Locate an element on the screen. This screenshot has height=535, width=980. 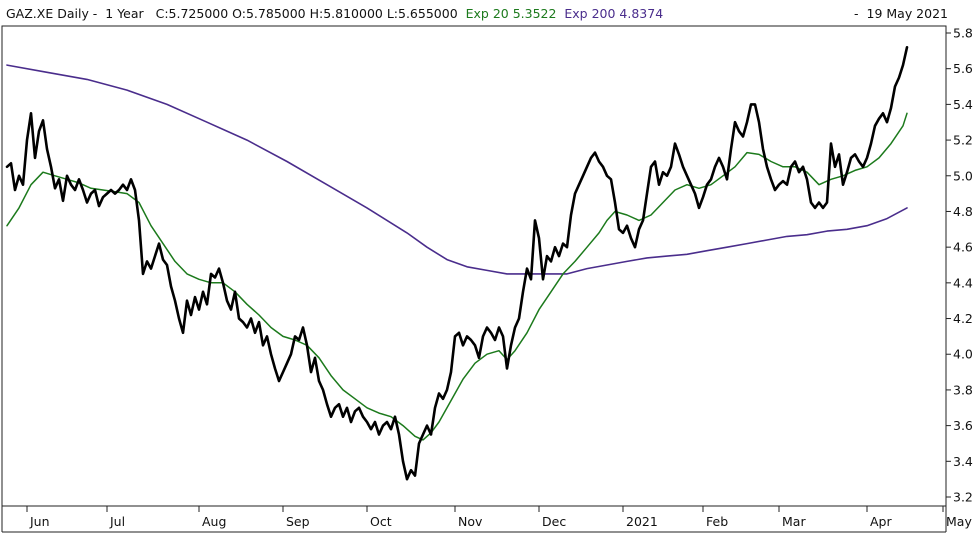
x-tick-label: Aug is located at coordinates (214, 521).